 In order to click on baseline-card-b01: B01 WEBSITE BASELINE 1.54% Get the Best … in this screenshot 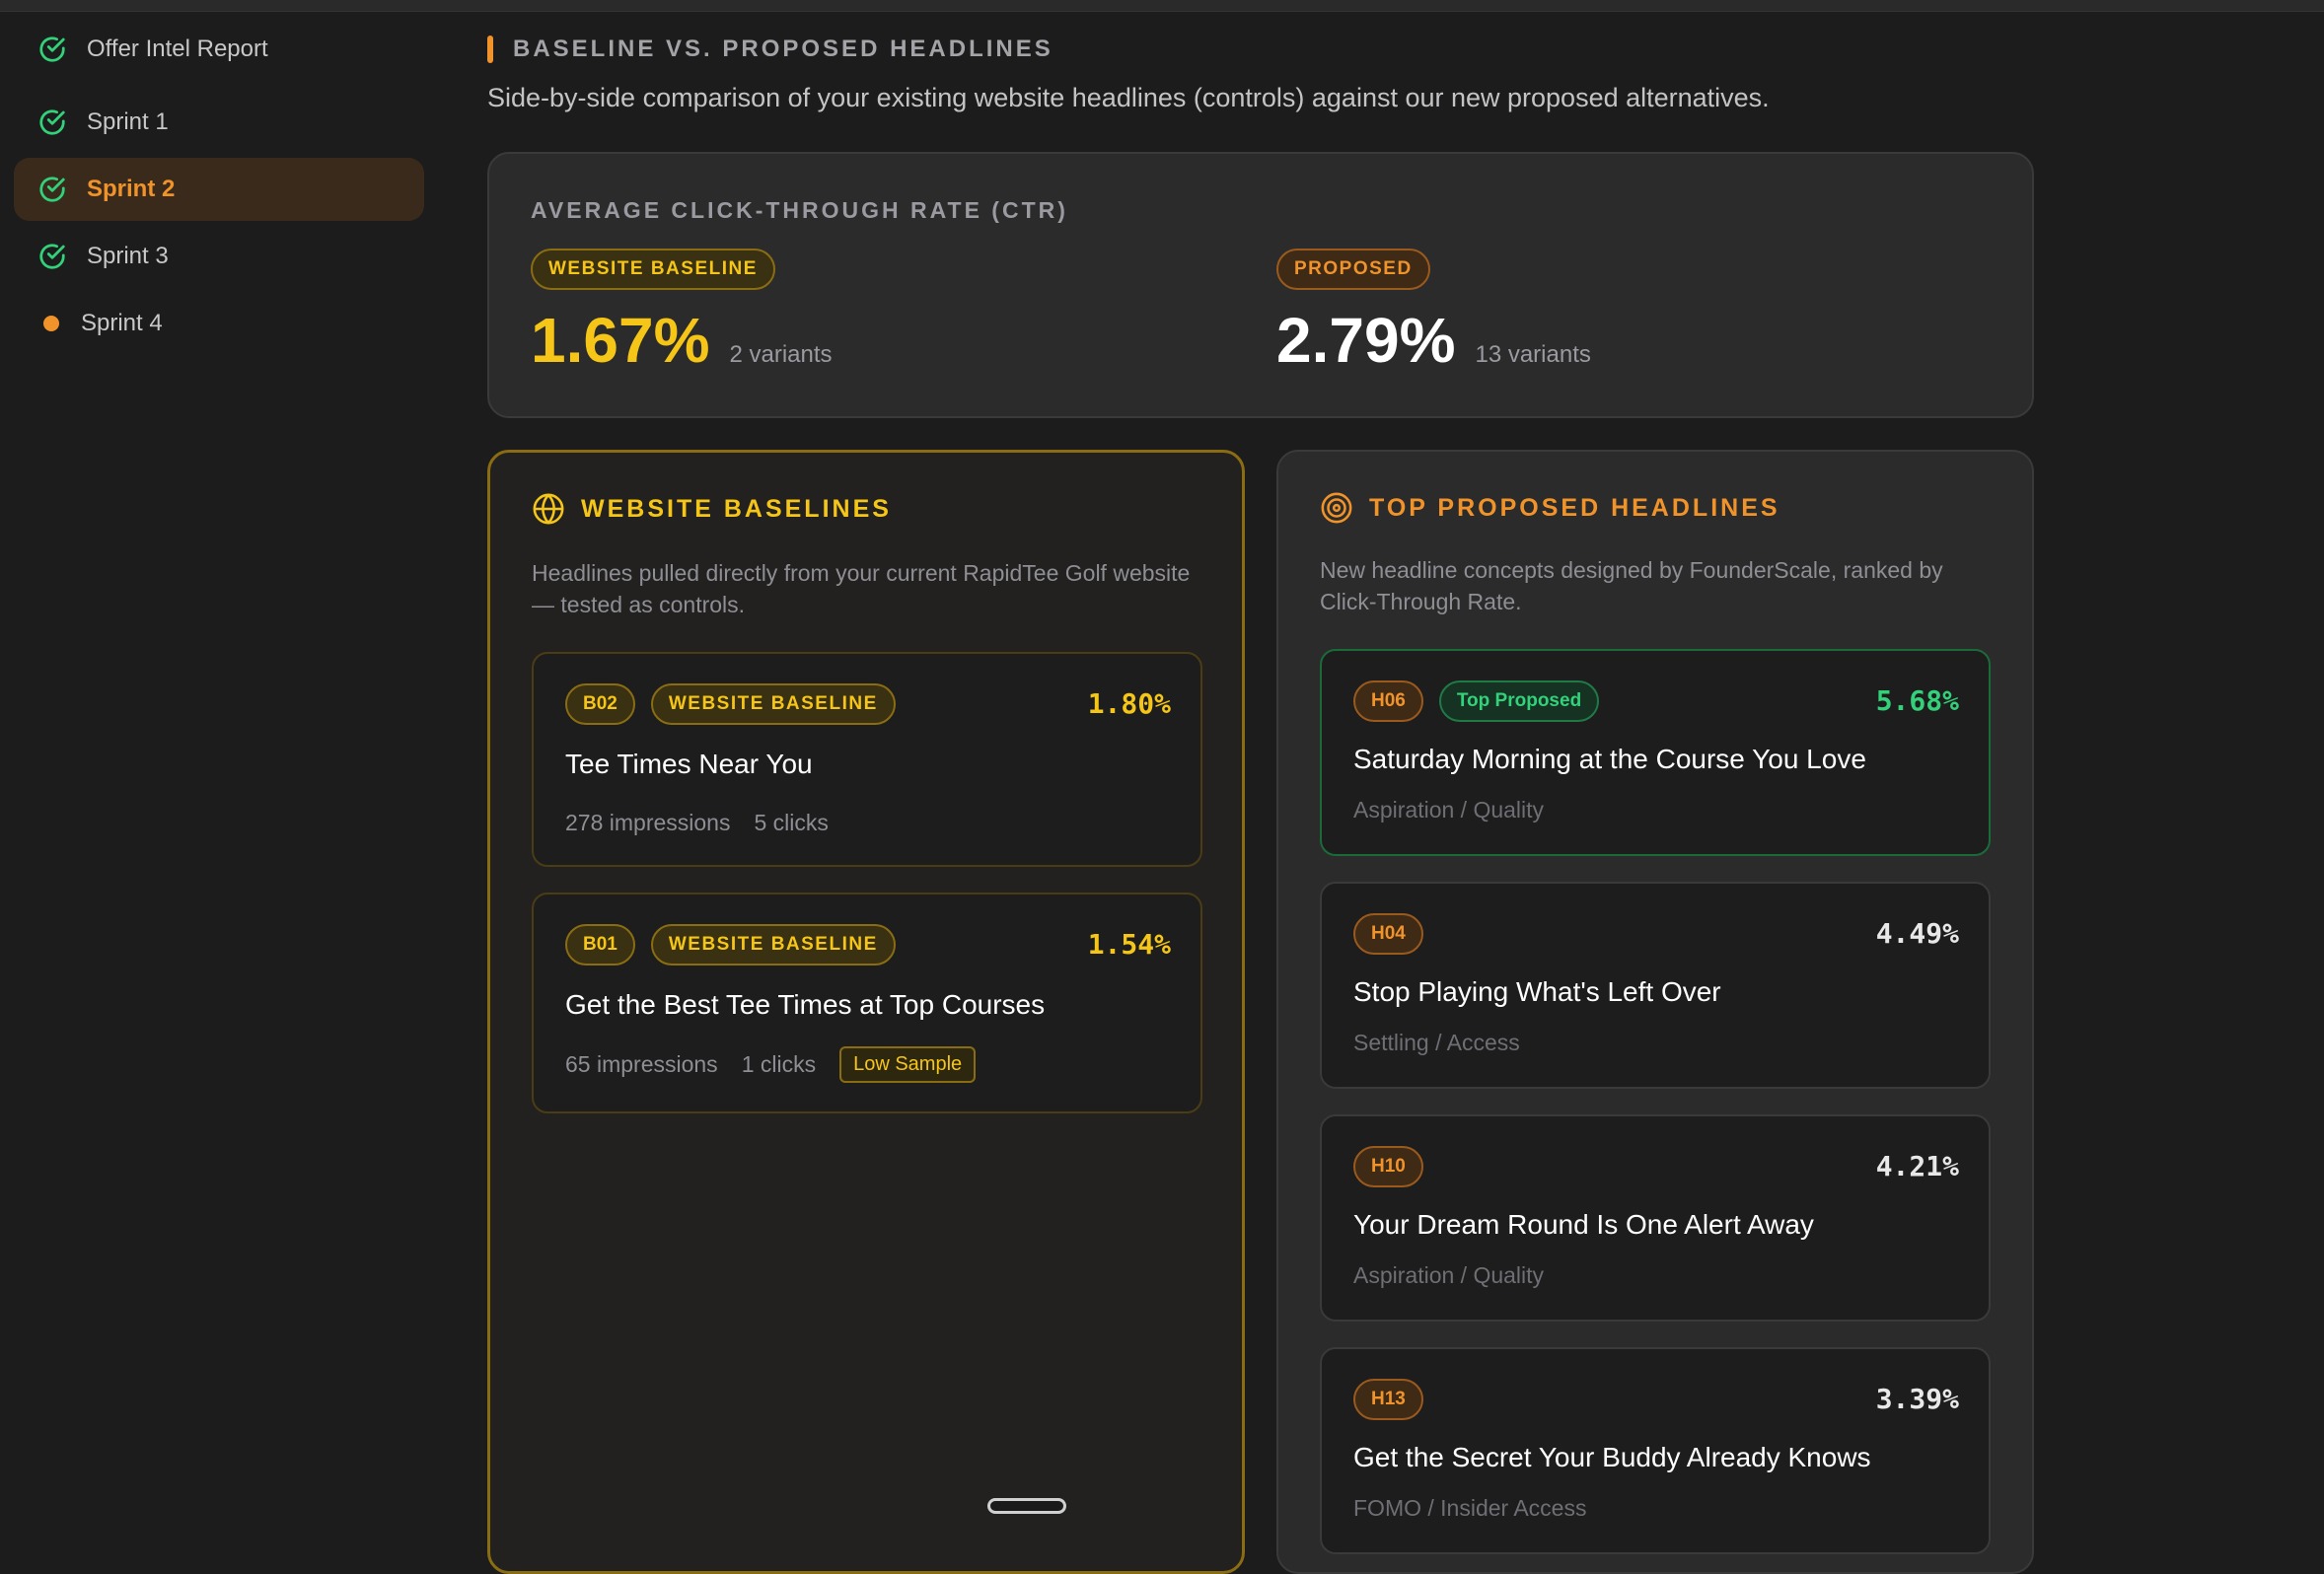, I will do `click(867, 1003)`.